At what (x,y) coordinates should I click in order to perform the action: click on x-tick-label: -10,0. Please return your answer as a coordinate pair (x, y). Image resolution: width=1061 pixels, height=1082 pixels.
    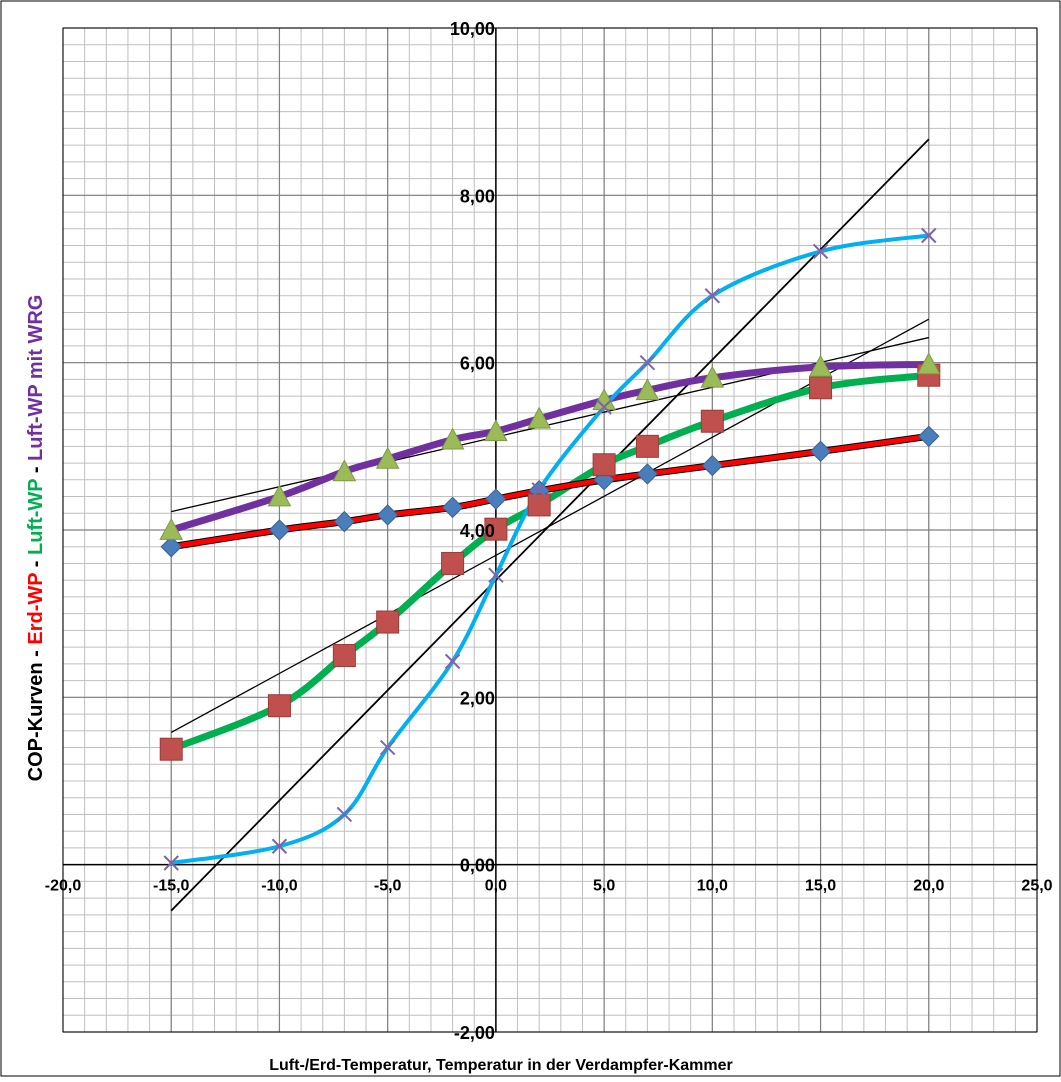
    Looking at the image, I should click on (279, 886).